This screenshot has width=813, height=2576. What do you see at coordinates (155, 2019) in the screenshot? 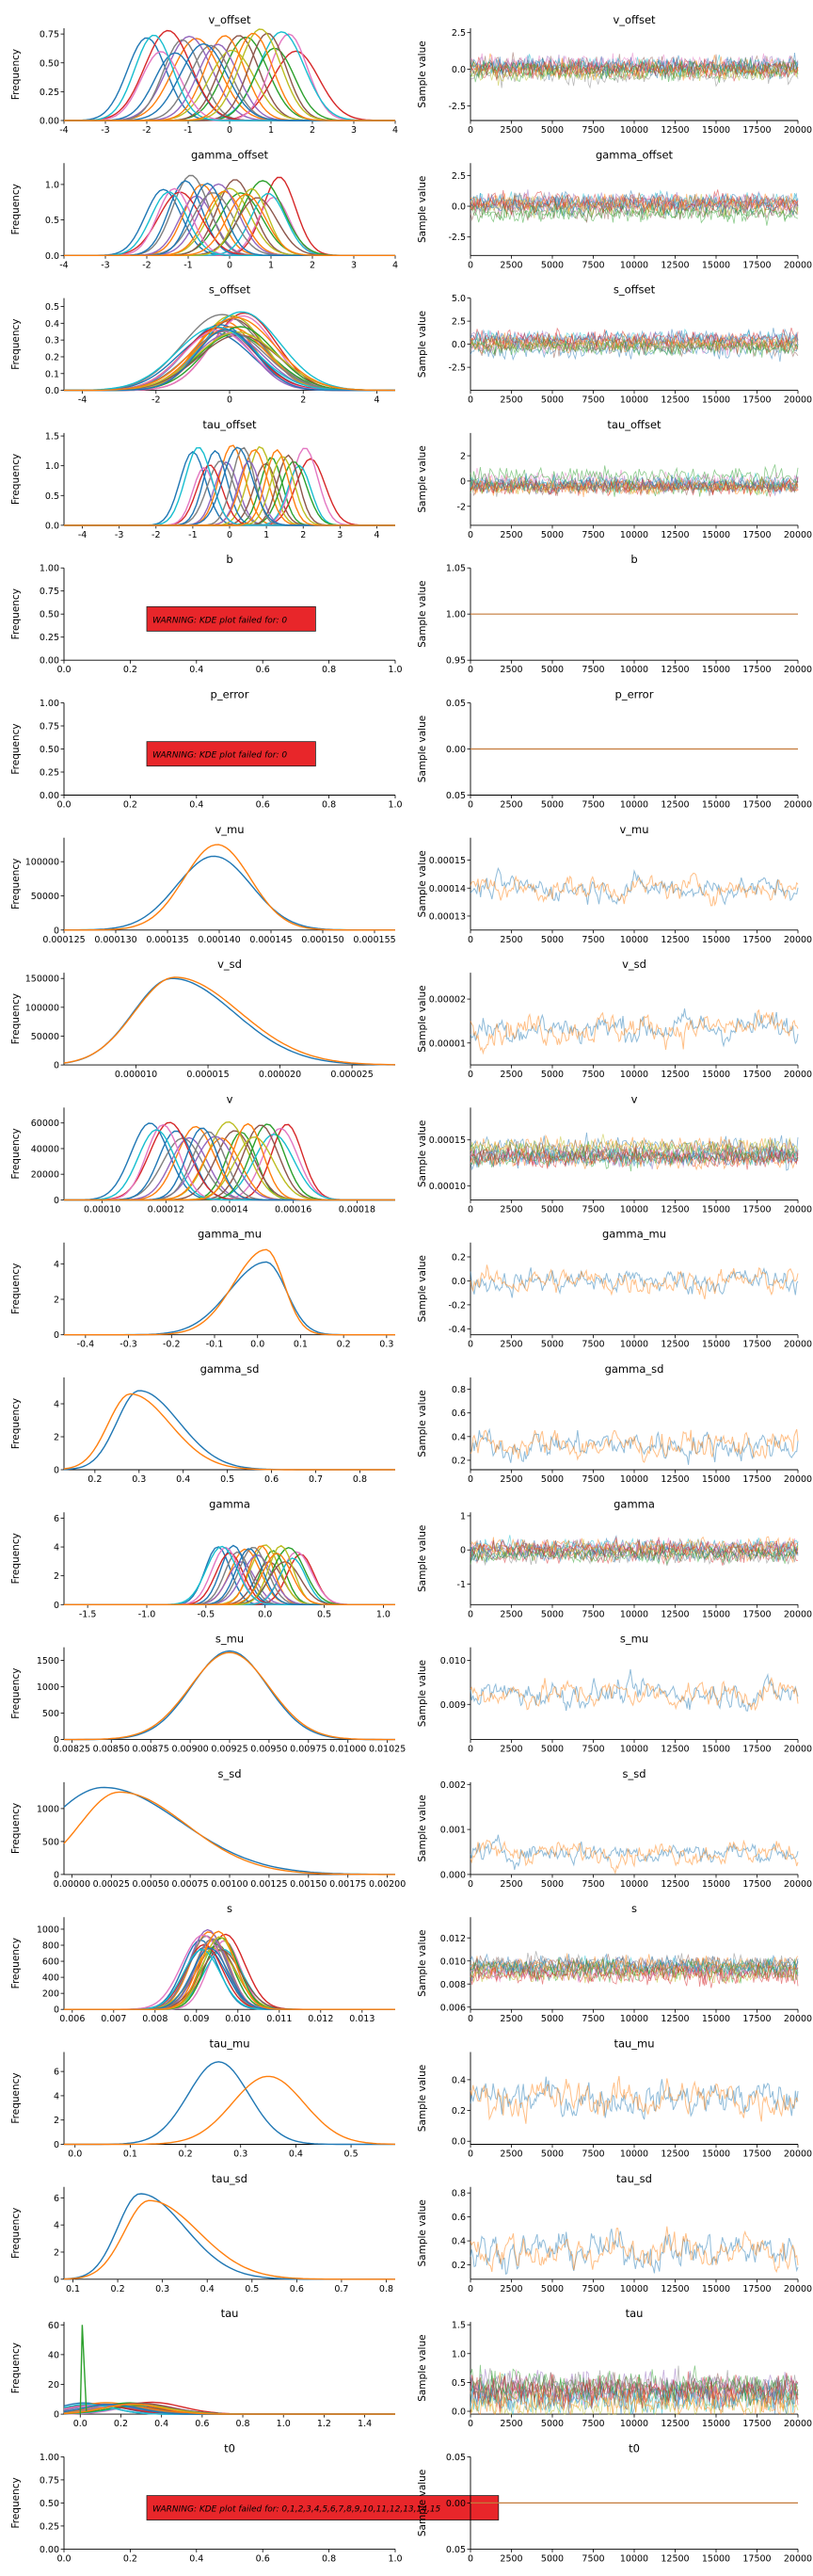
I see `kde-x-tick-label: 0.008` at bounding box center [155, 2019].